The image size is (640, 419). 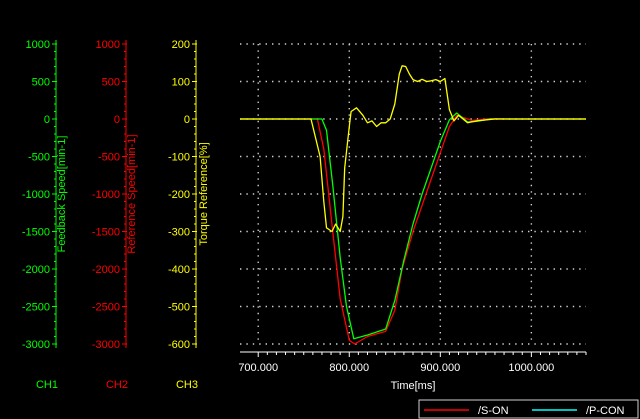 What do you see at coordinates (109, 158) in the screenshot?
I see `y-tick-label-ch2: -500` at bounding box center [109, 158].